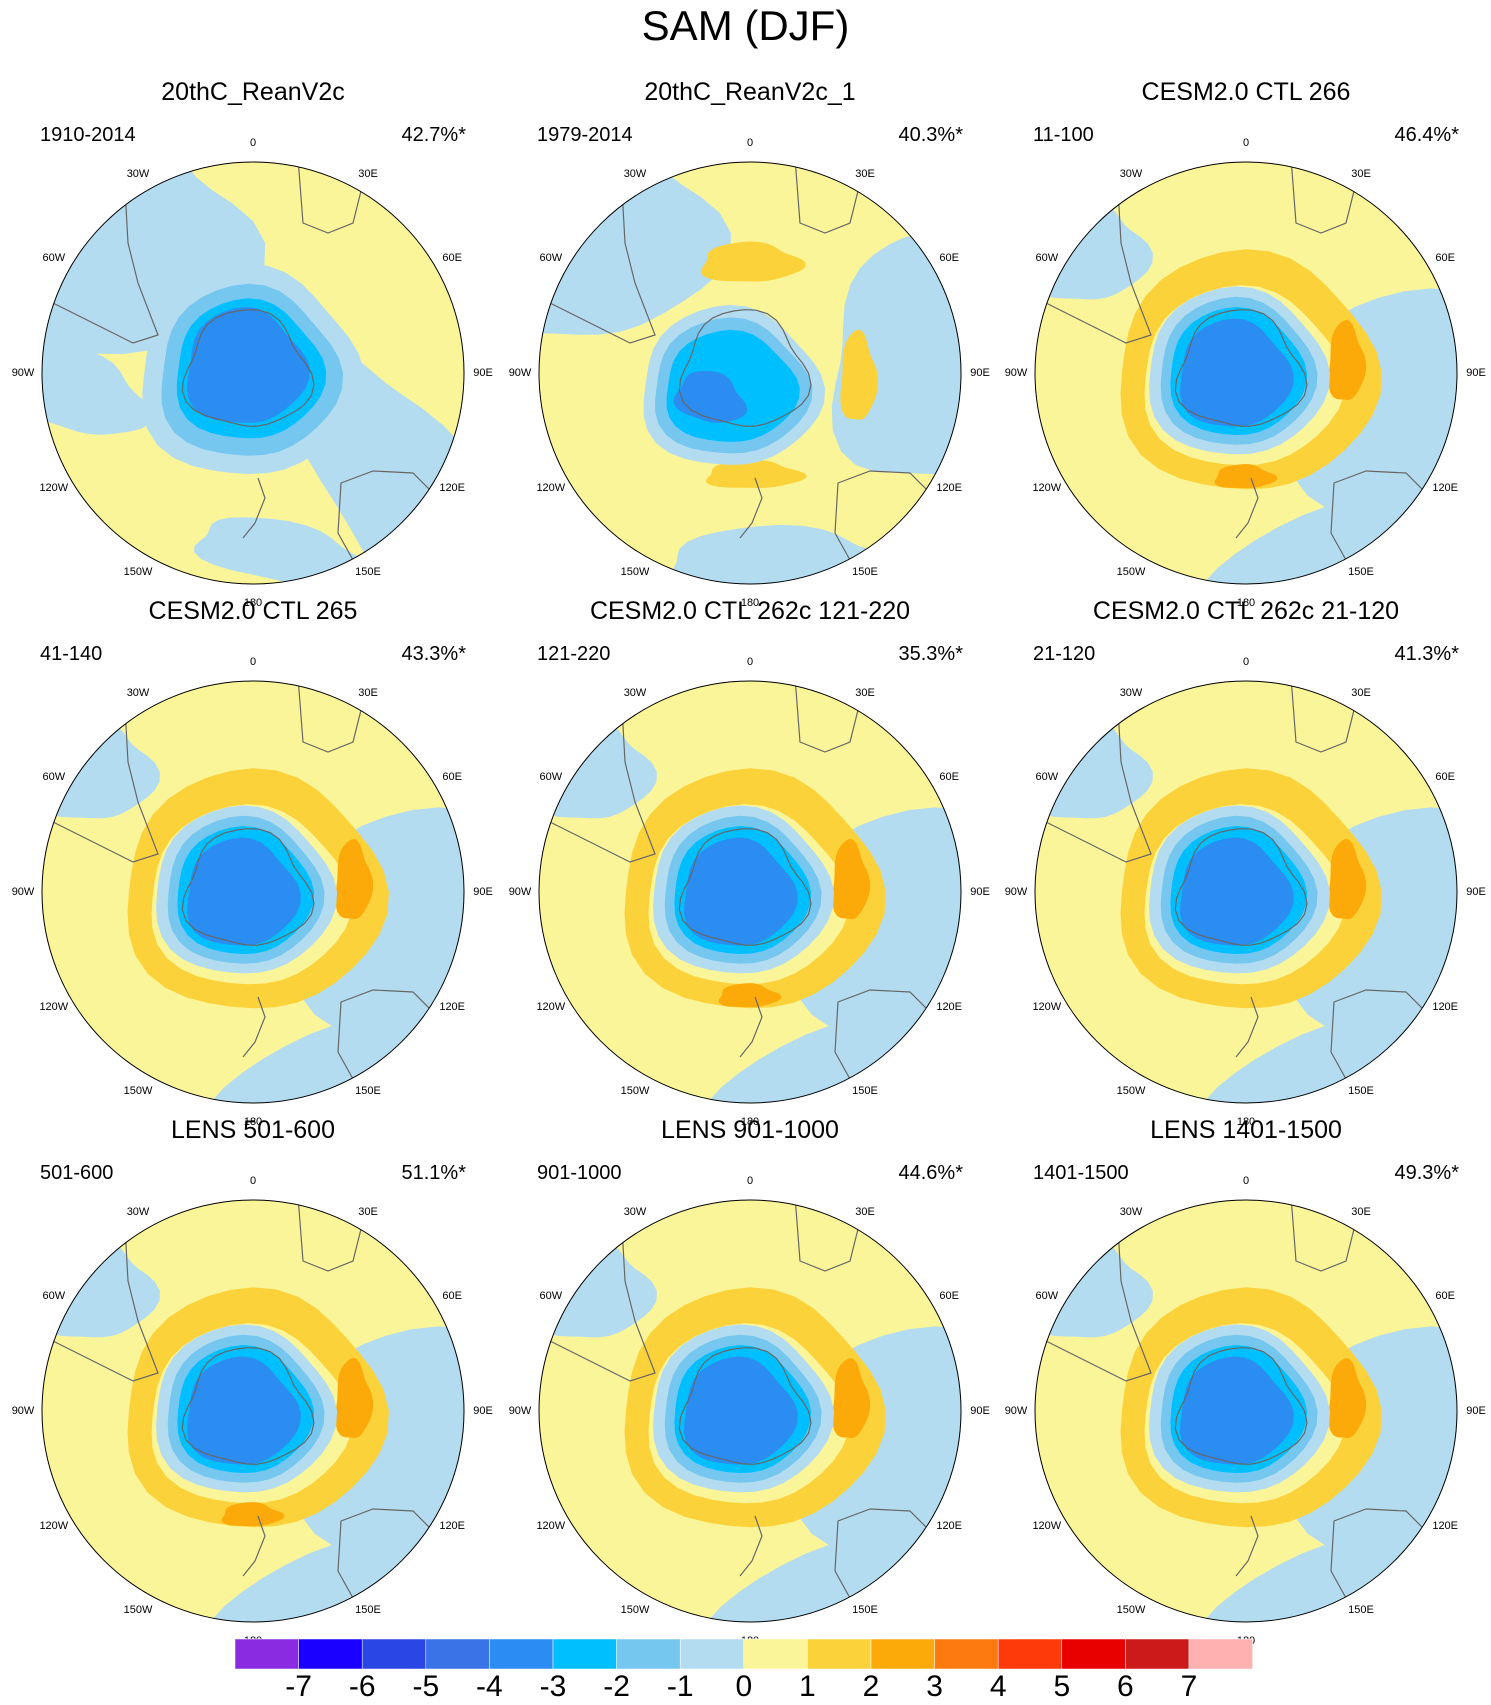 This screenshot has width=1491, height=1705. I want to click on panel-period: 501-600, so click(77, 1173).